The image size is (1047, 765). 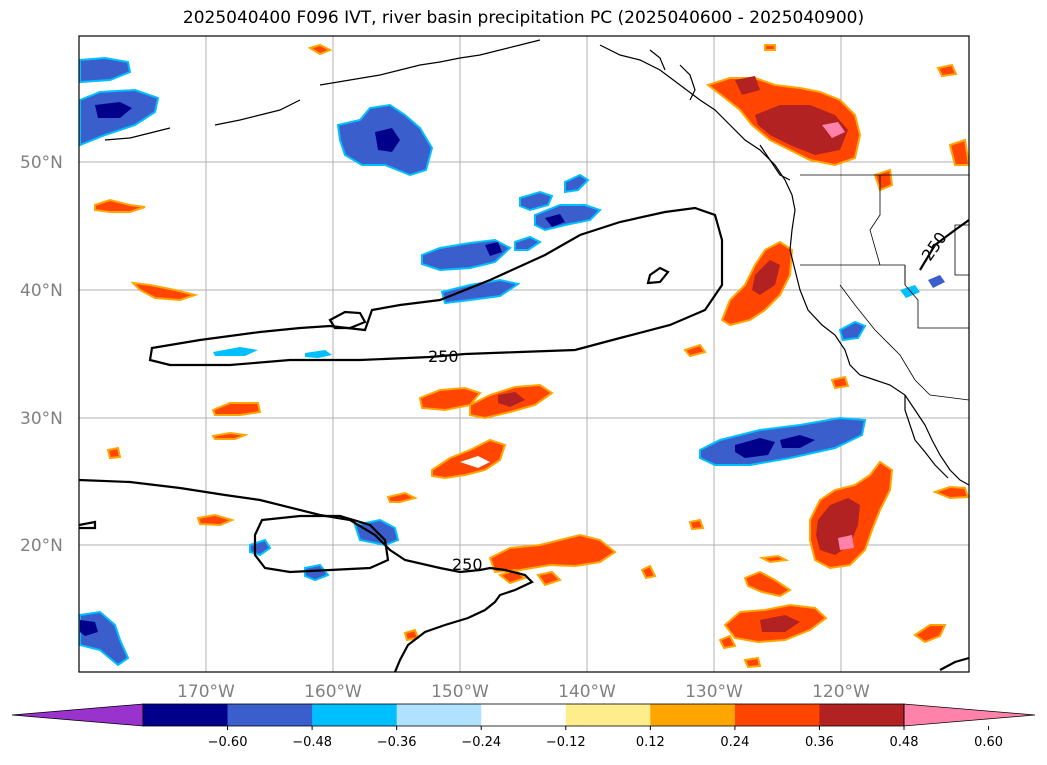 What do you see at coordinates (41, 163) in the screenshot?
I see `lat-tick-label: 50°N` at bounding box center [41, 163].